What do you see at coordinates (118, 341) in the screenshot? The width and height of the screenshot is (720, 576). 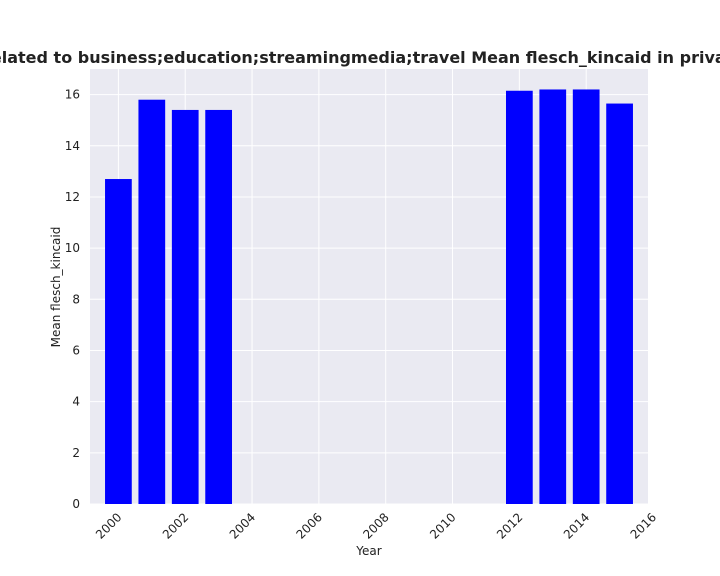 I see `bar-2000` at bounding box center [118, 341].